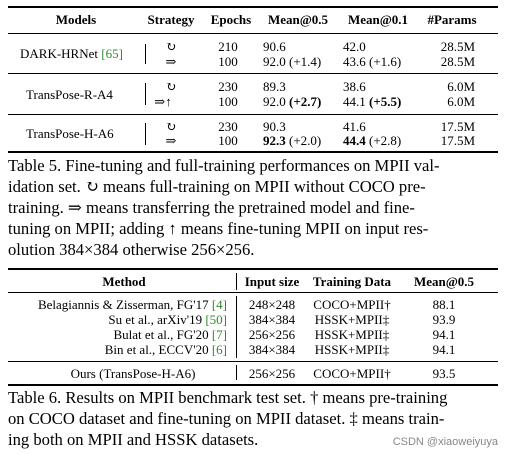 This screenshot has width=510, height=454. What do you see at coordinates (167, 319) in the screenshot?
I see `method-cell: Su et al., arXiv'19 [50]` at bounding box center [167, 319].